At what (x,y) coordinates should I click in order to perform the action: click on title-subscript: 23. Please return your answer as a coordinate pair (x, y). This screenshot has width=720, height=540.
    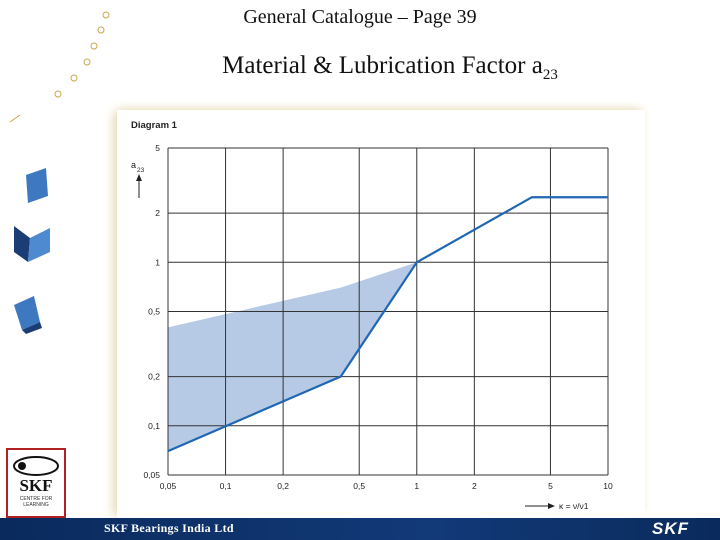
    Looking at the image, I should click on (550, 75).